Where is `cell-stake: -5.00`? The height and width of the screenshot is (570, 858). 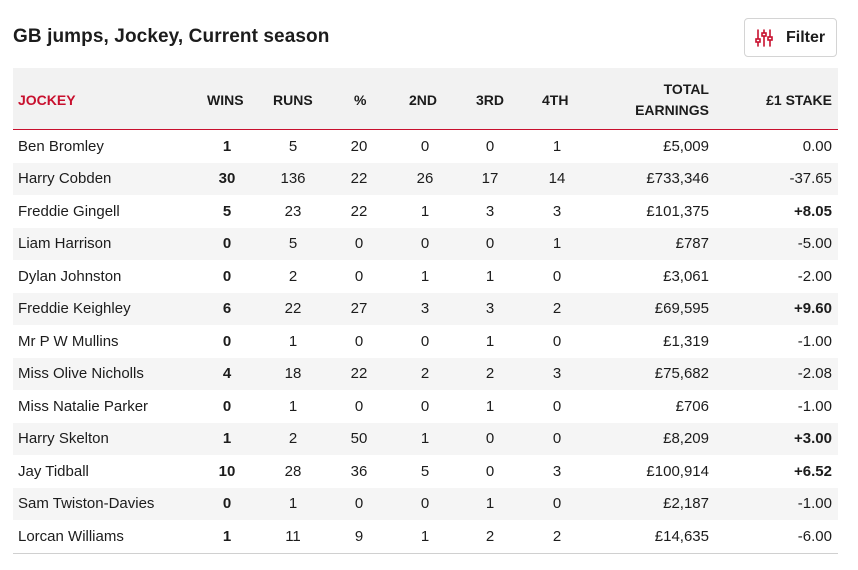
cell-stake: -5.00 is located at coordinates (814, 244).